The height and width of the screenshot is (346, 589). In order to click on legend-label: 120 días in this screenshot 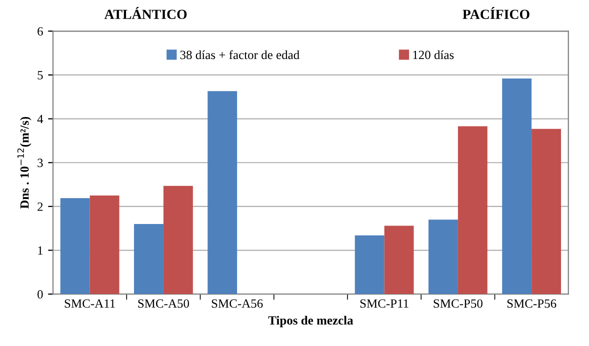, I will do `click(433, 55)`.